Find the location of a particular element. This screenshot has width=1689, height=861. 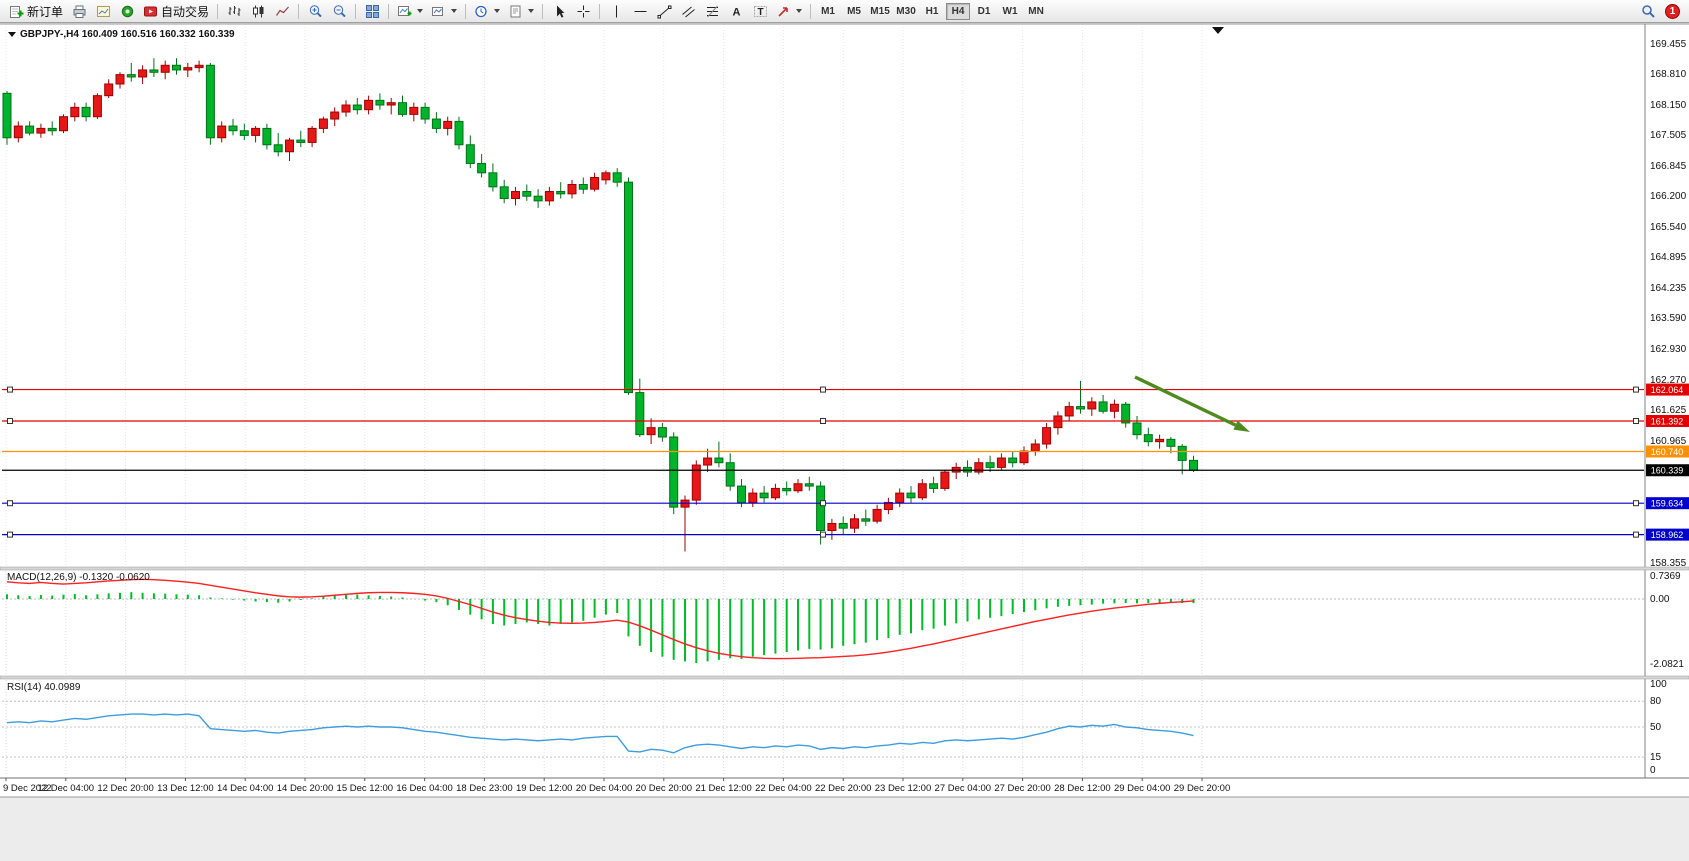

tile-windows-button is located at coordinates (372, 11).